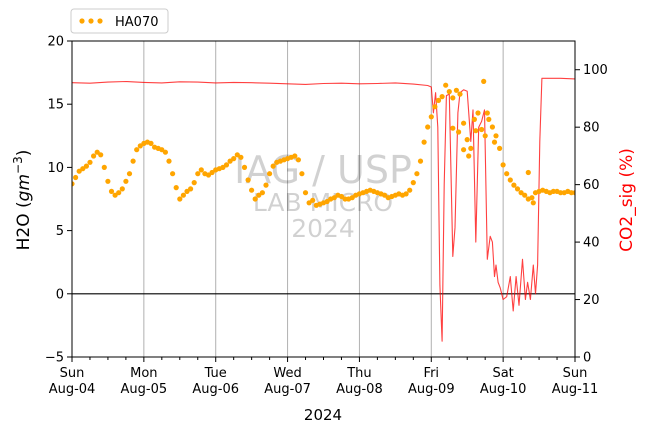  Describe the element at coordinates (323, 415) in the screenshot. I see `x-axis-label: 2024` at that location.